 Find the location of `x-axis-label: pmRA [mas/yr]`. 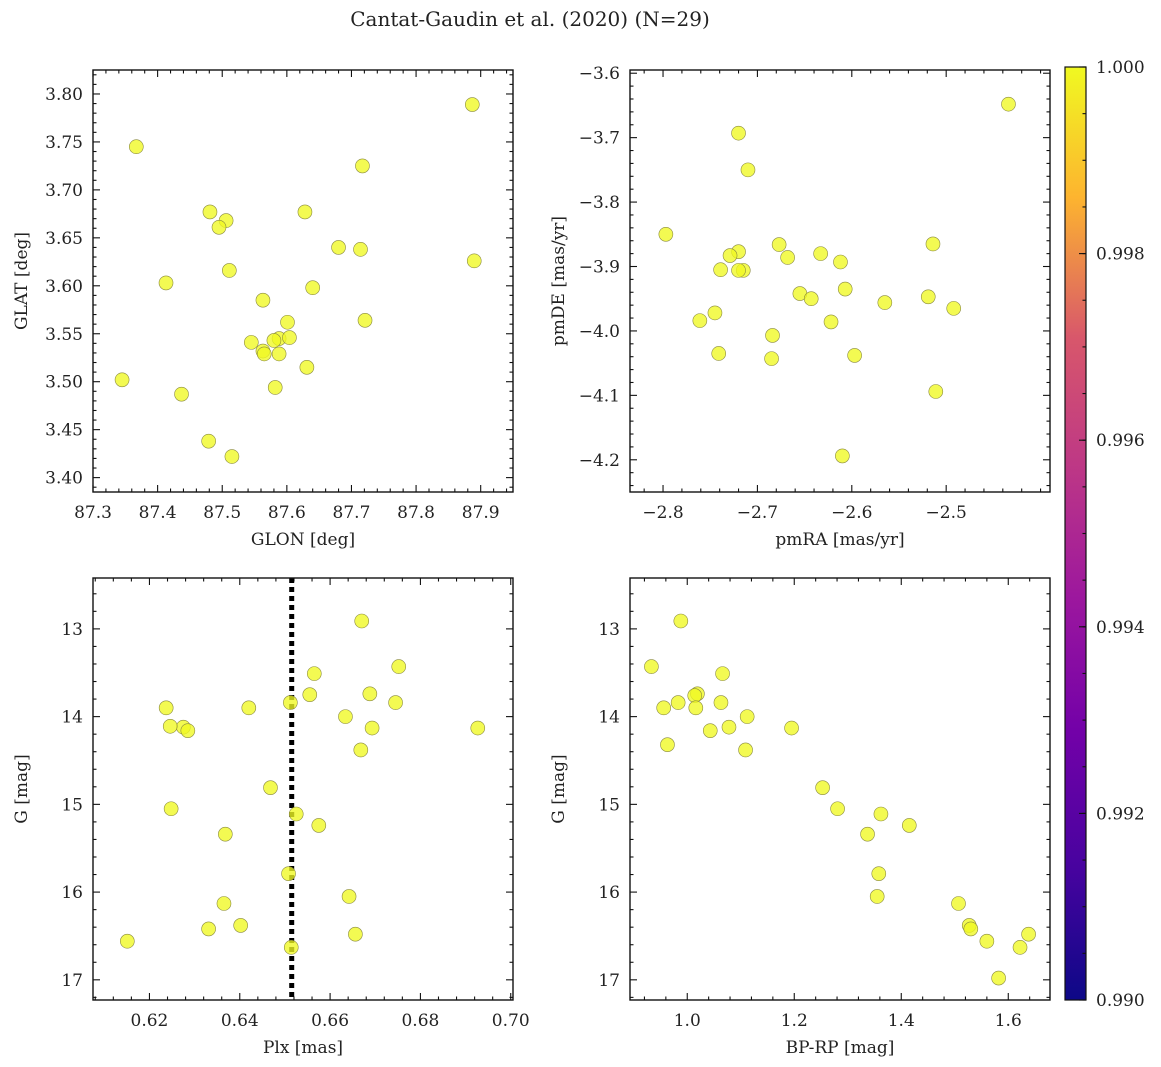

x-axis-label: pmRA [mas/yr] is located at coordinates (839, 540).